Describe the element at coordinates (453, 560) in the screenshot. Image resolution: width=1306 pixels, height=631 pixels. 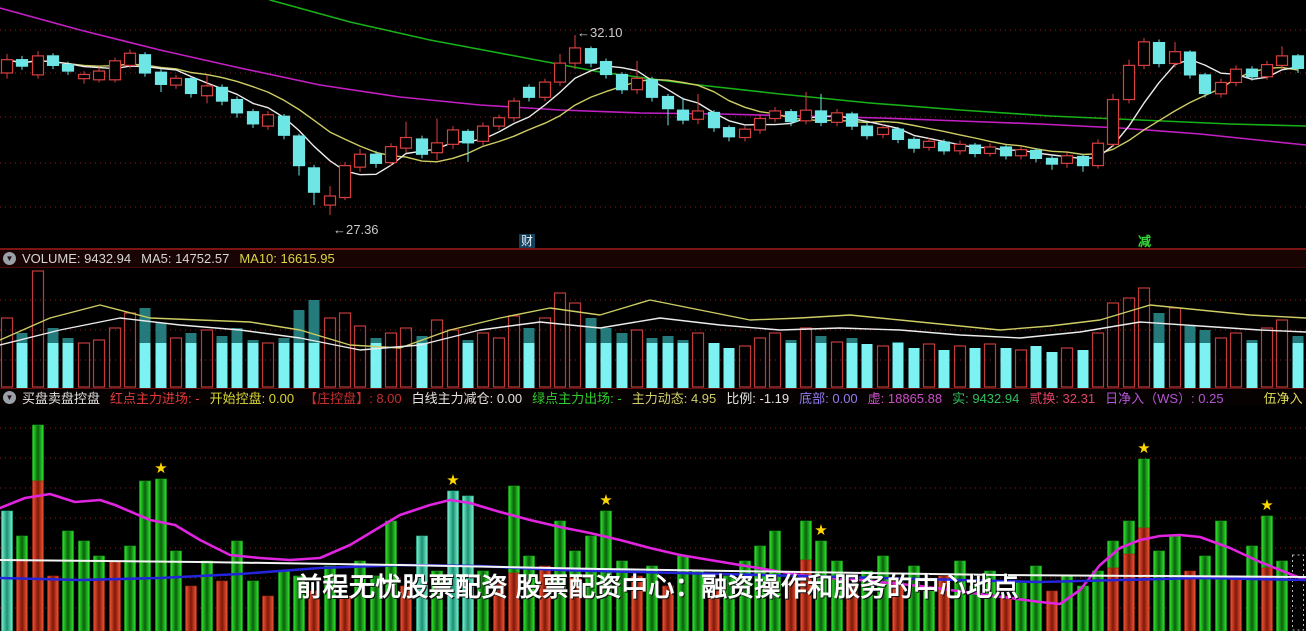
I see `indicator-bar-c` at that location.